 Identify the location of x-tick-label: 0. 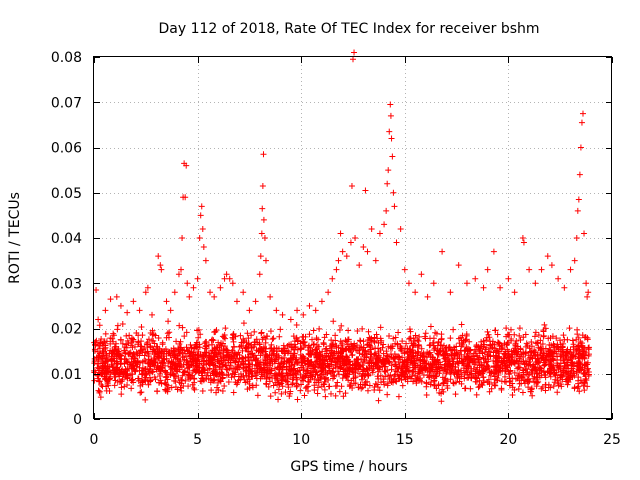
(94, 440).